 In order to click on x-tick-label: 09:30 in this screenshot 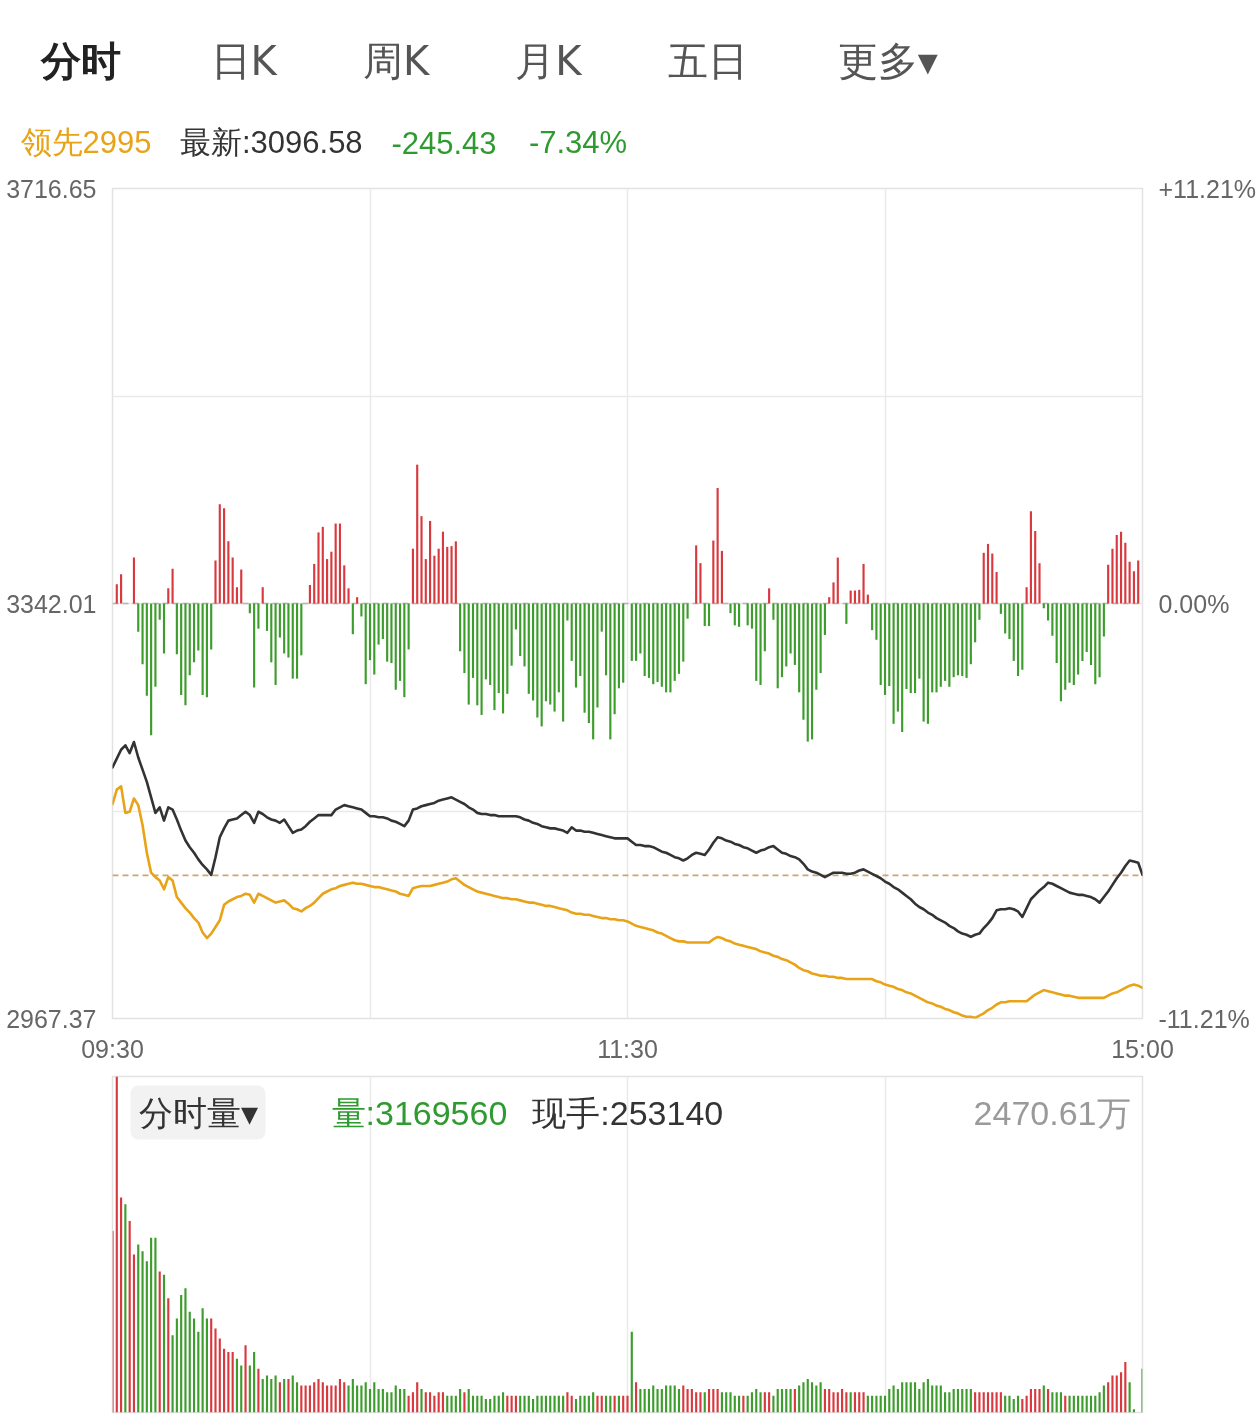, I will do `click(112, 1048)`.